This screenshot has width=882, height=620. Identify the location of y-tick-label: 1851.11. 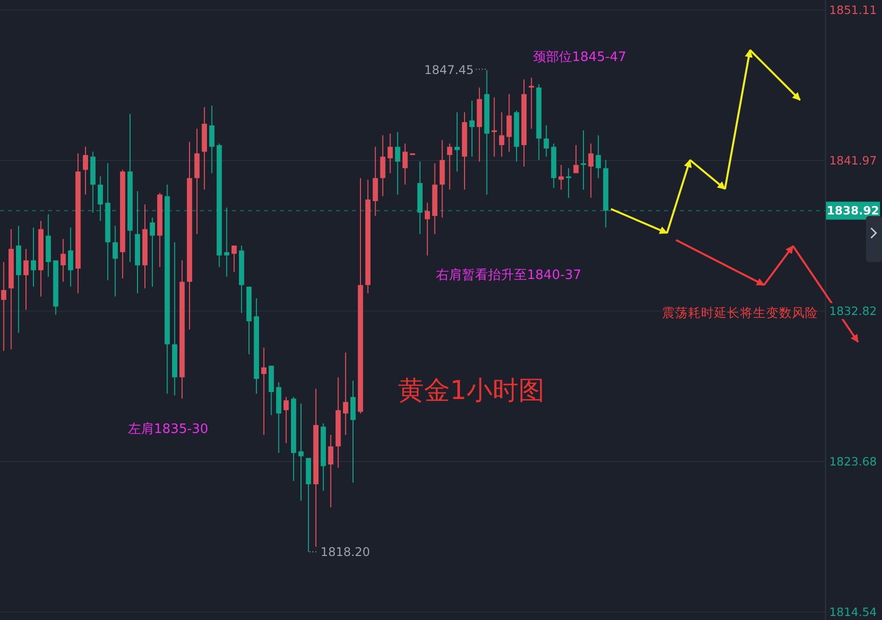
(853, 10).